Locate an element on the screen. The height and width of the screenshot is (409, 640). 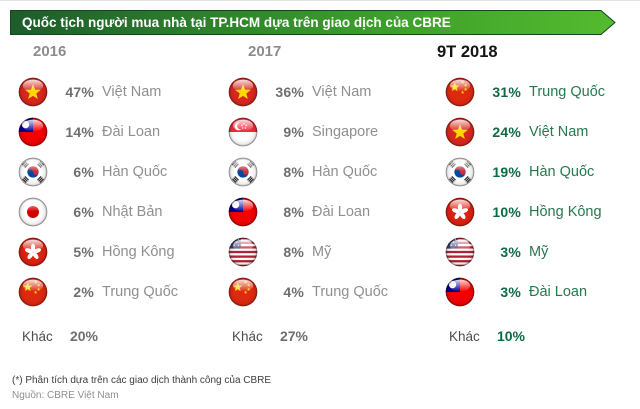
percent-value: 24% is located at coordinates (506, 132).